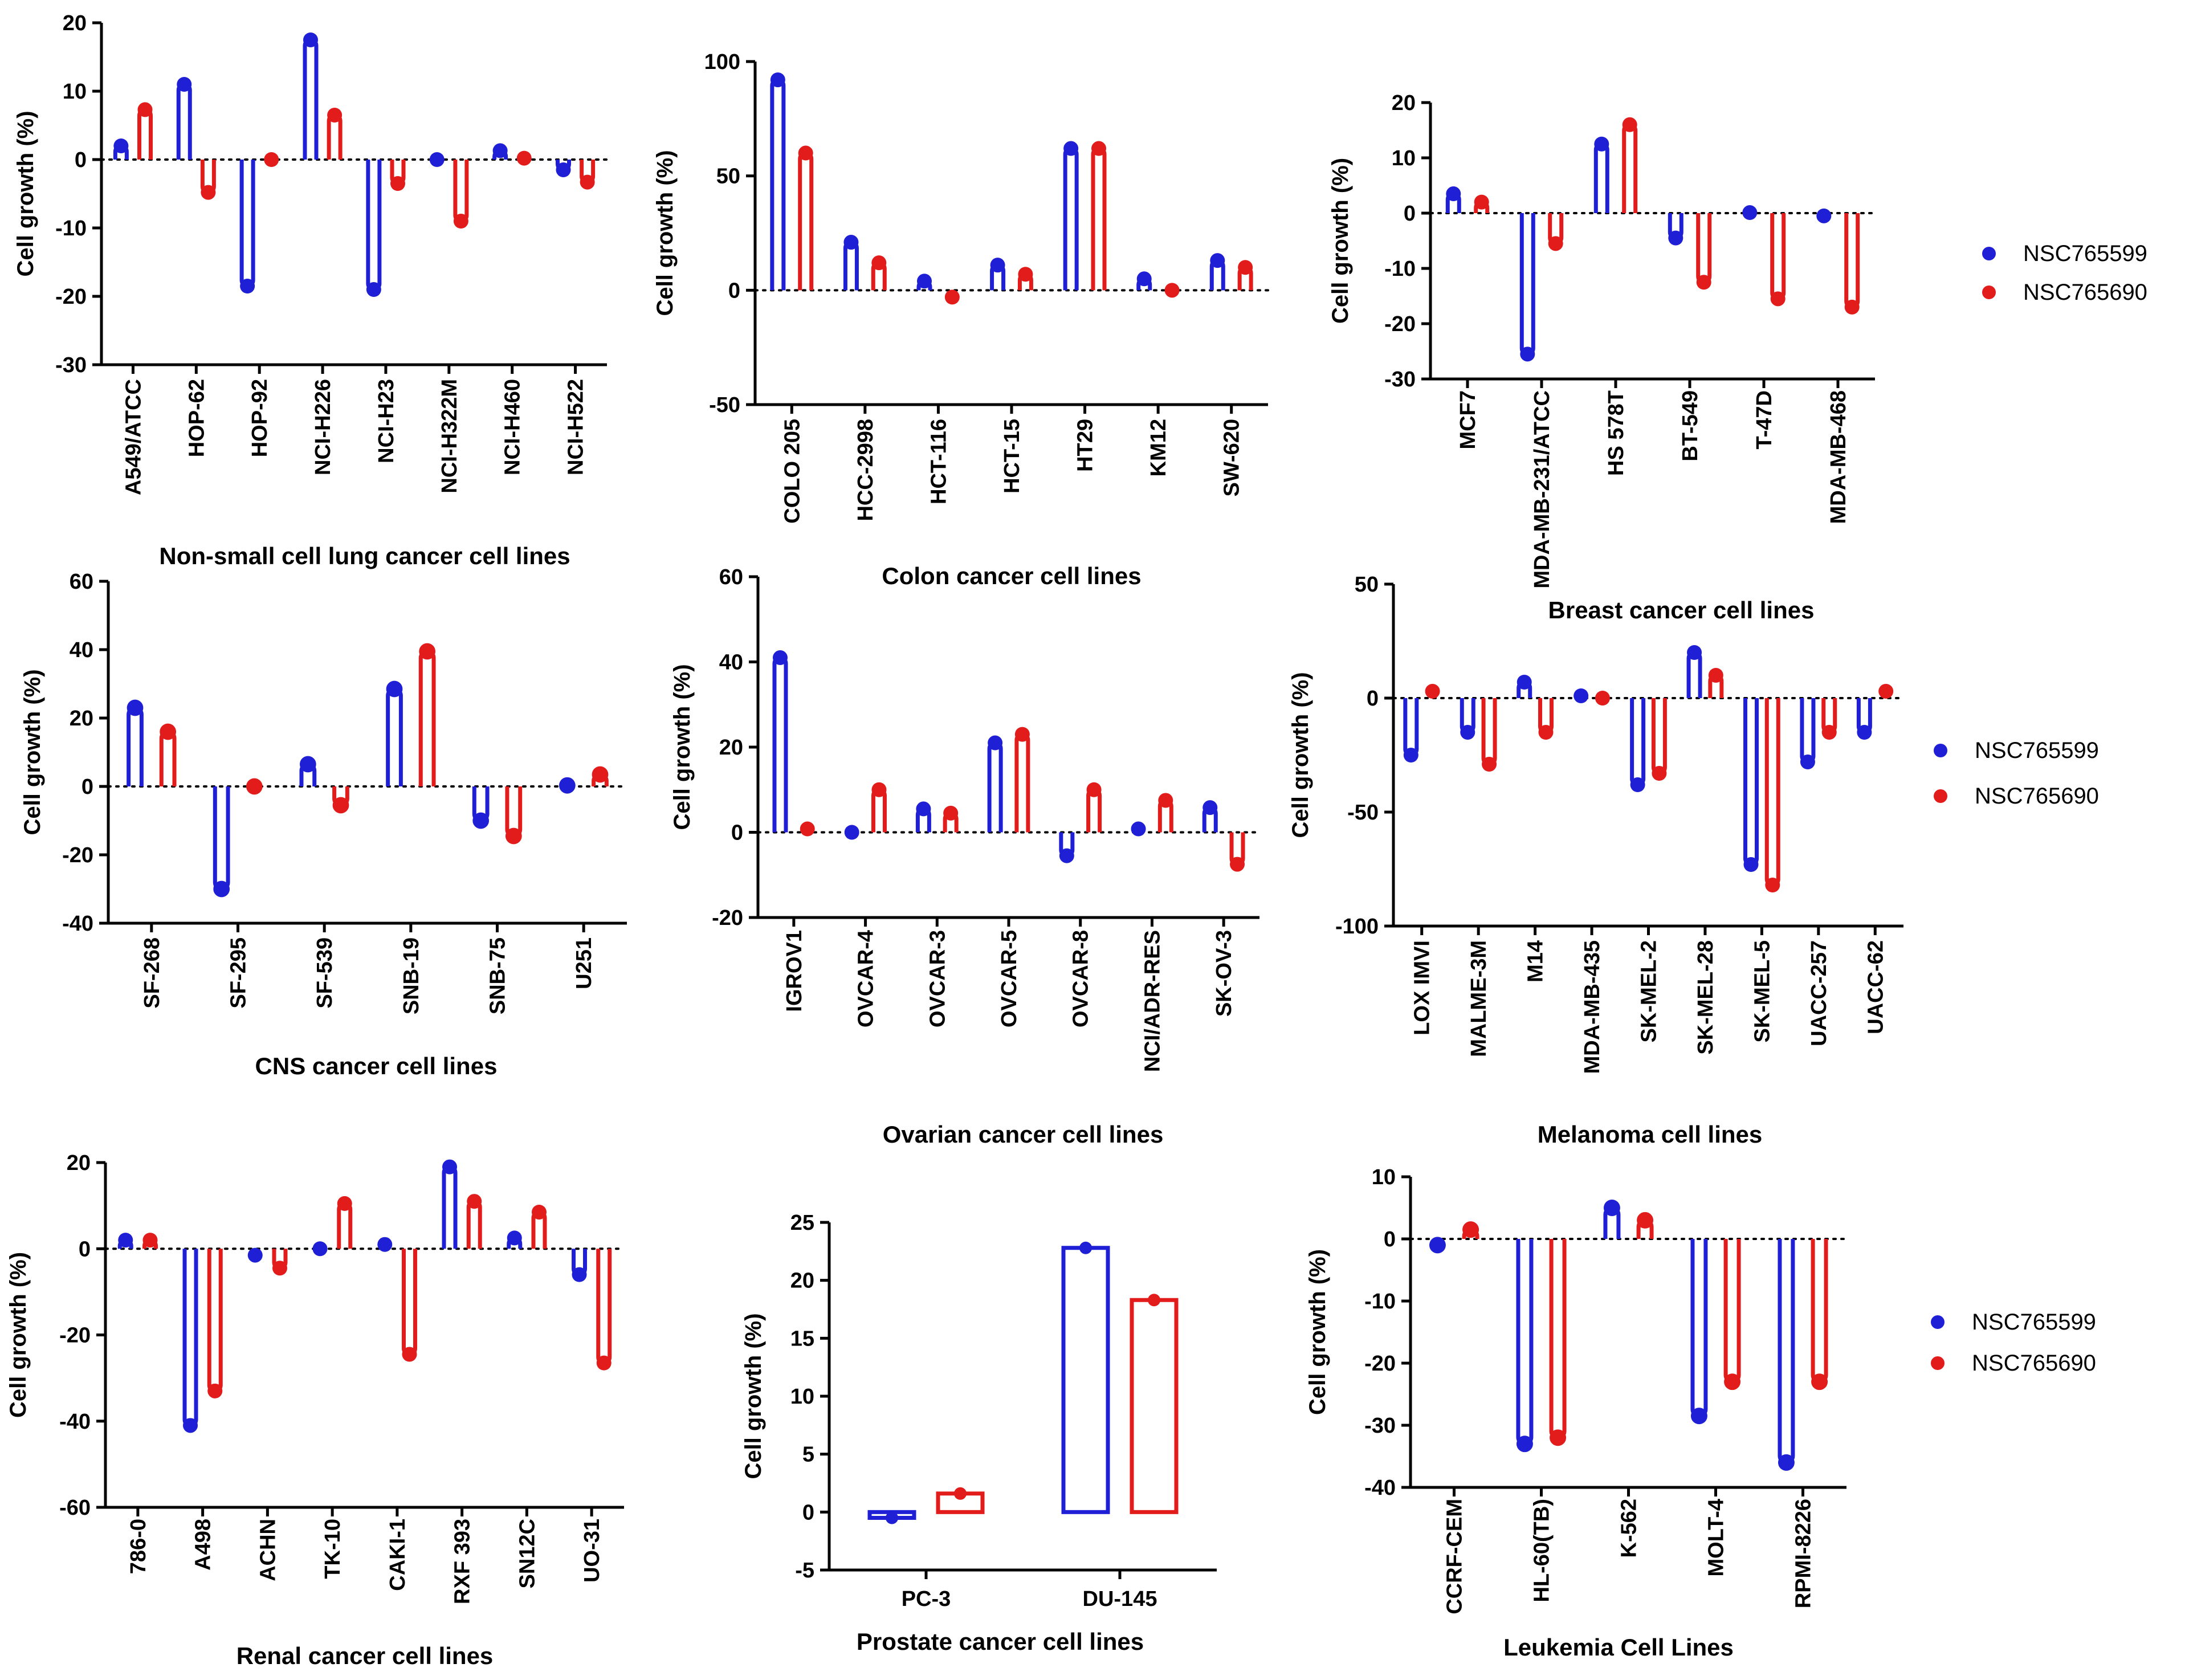  Describe the element at coordinates (1410, 755) in the screenshot. I see `point-nsc765599-lox-imvi` at that location.